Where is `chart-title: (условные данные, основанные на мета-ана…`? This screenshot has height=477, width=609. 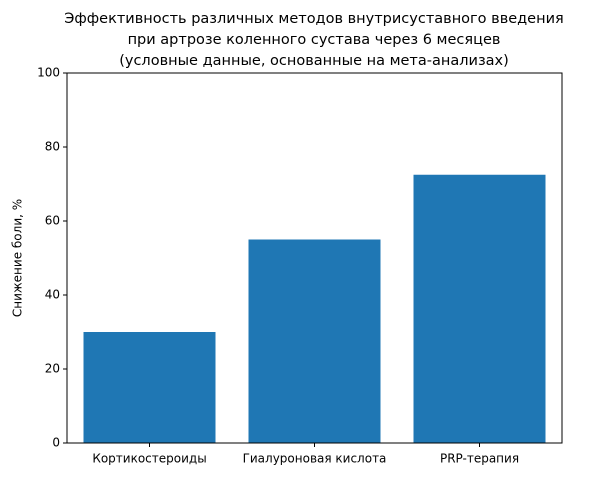 chart-title: (условные данные, основанные на мета-ана… is located at coordinates (314, 61).